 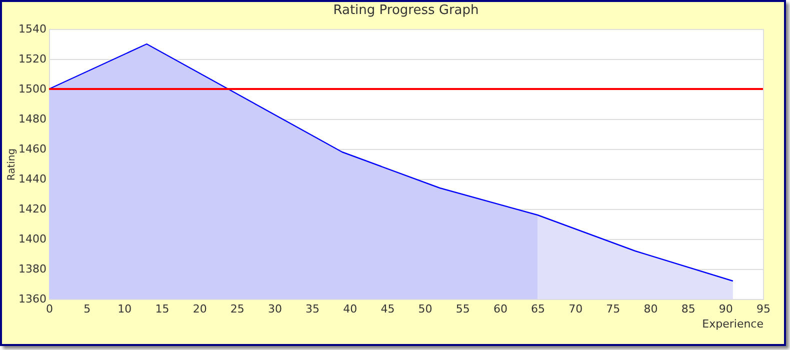 What do you see at coordinates (651, 309) in the screenshot?
I see `x-tick-label: 80` at bounding box center [651, 309].